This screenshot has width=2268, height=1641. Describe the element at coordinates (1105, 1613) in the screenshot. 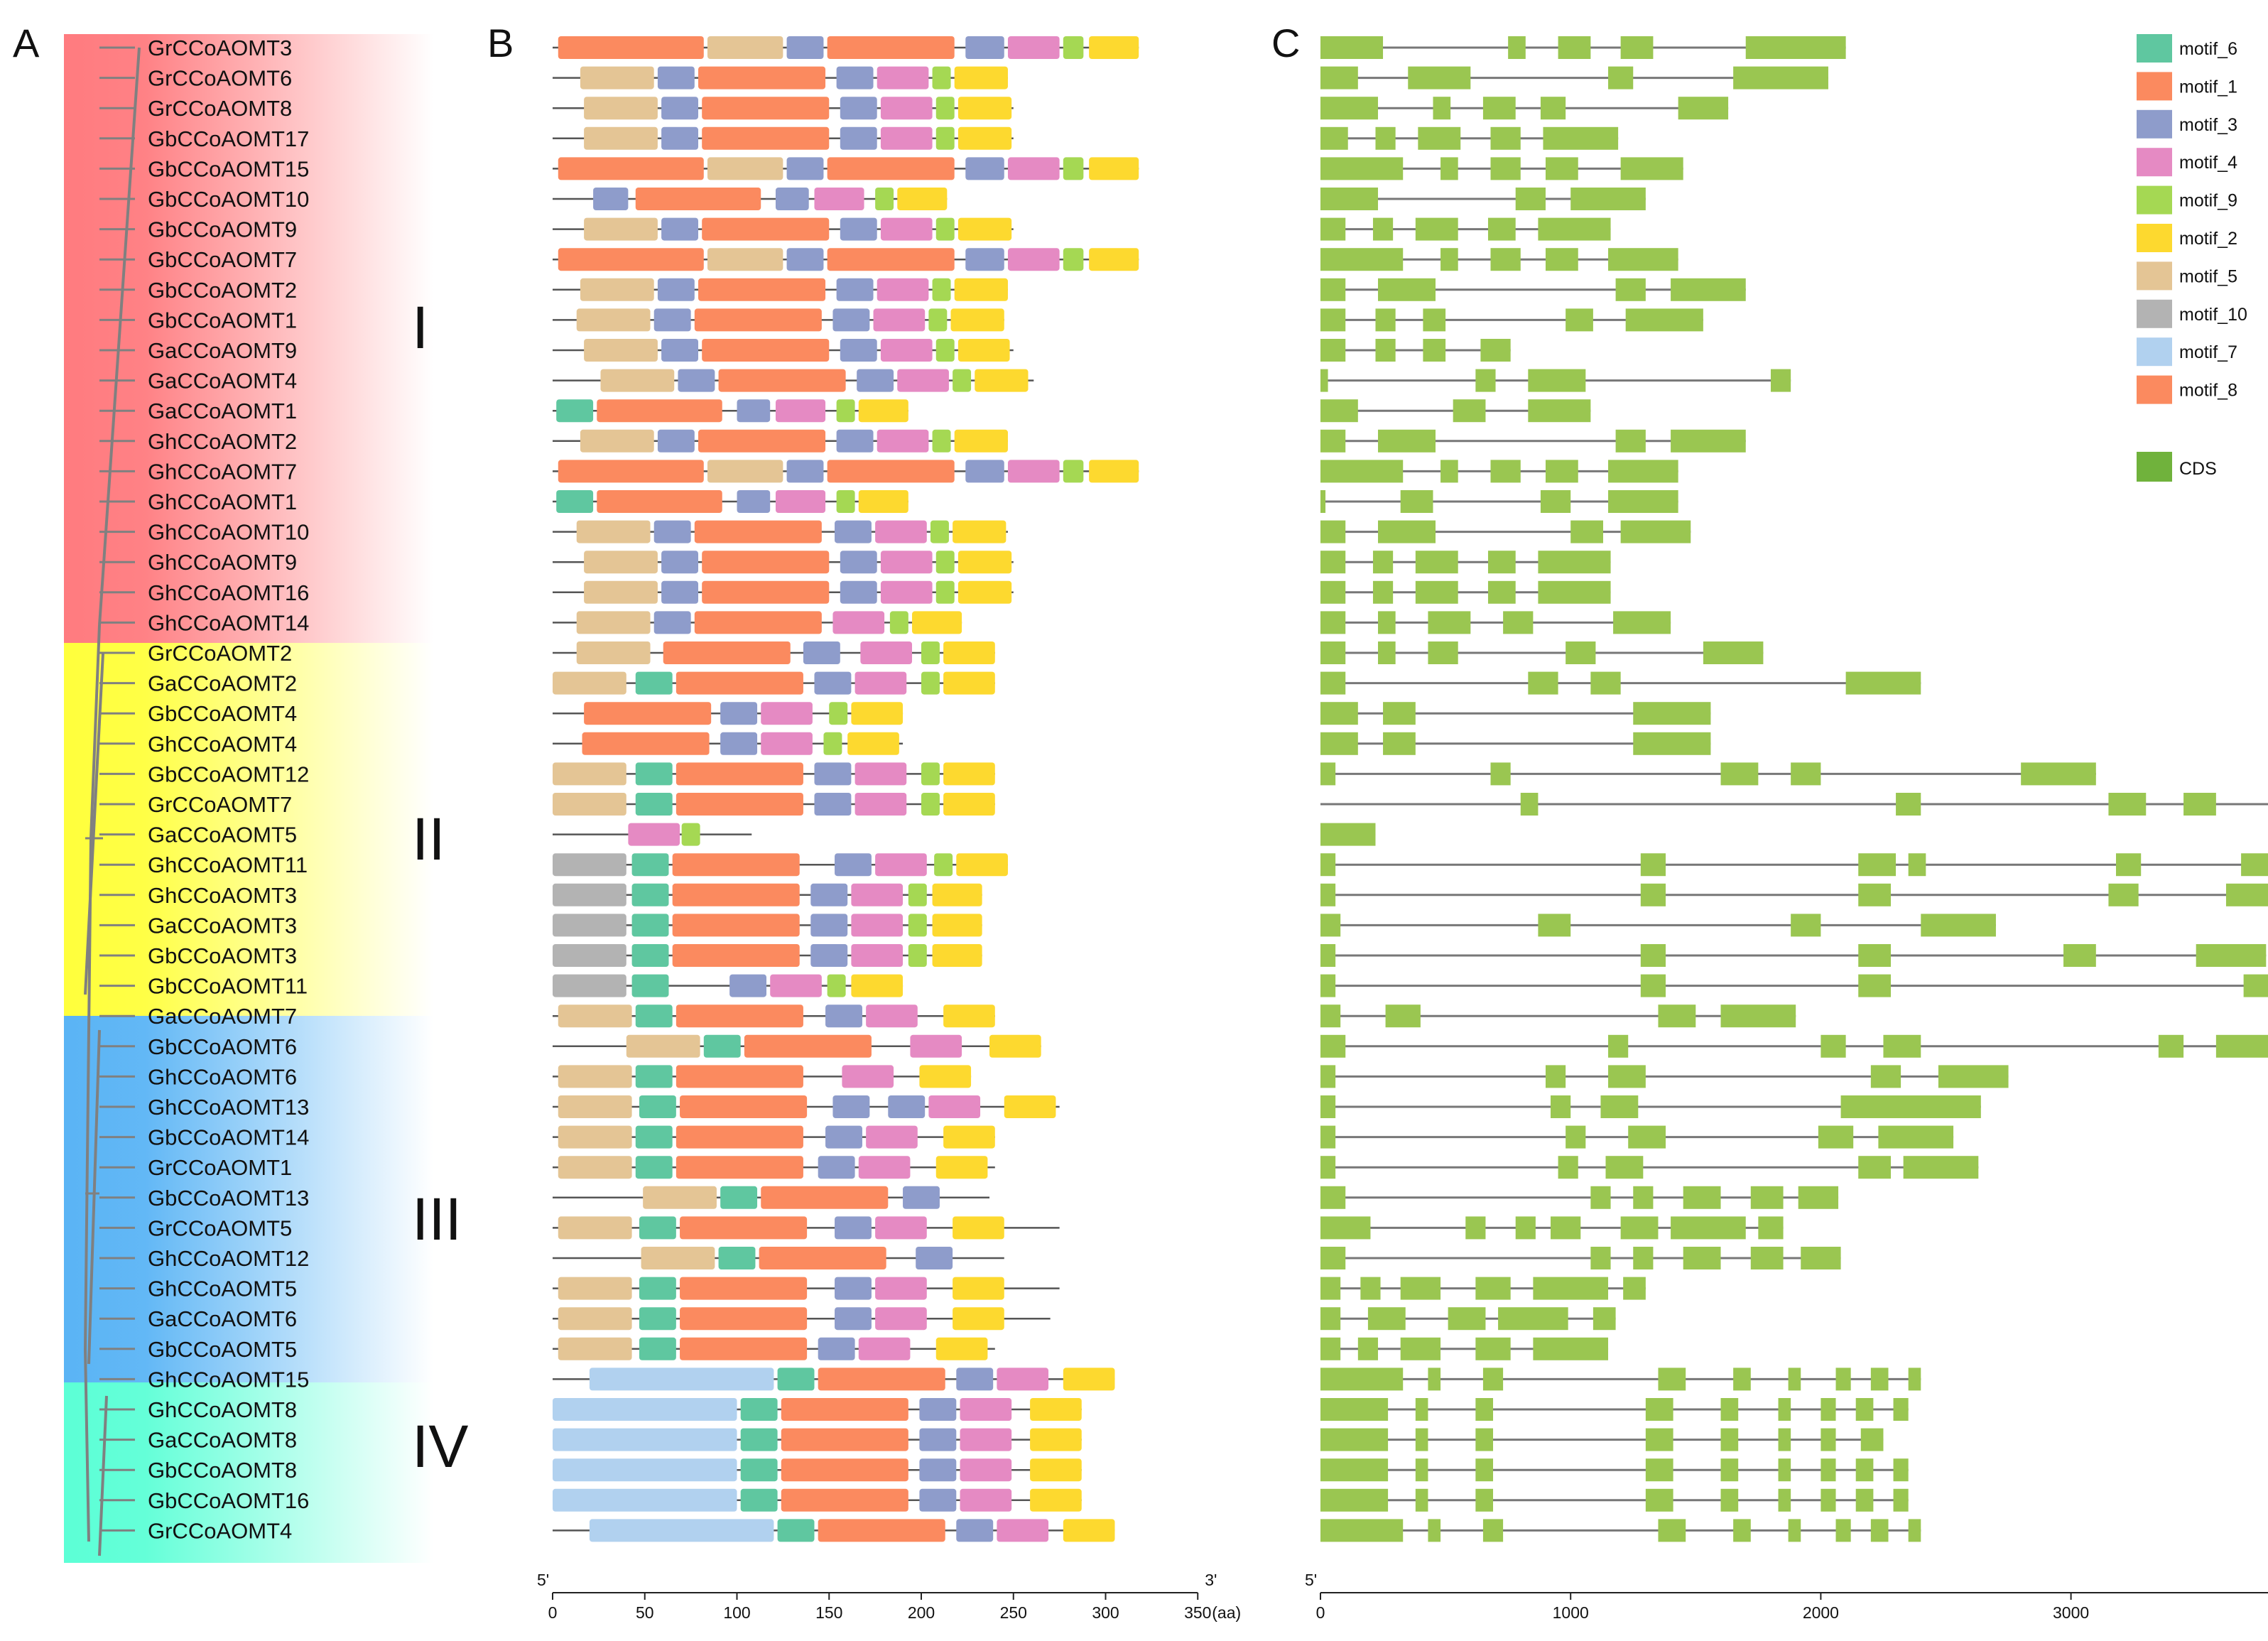

I see `protein-tick-label: 300` at that location.